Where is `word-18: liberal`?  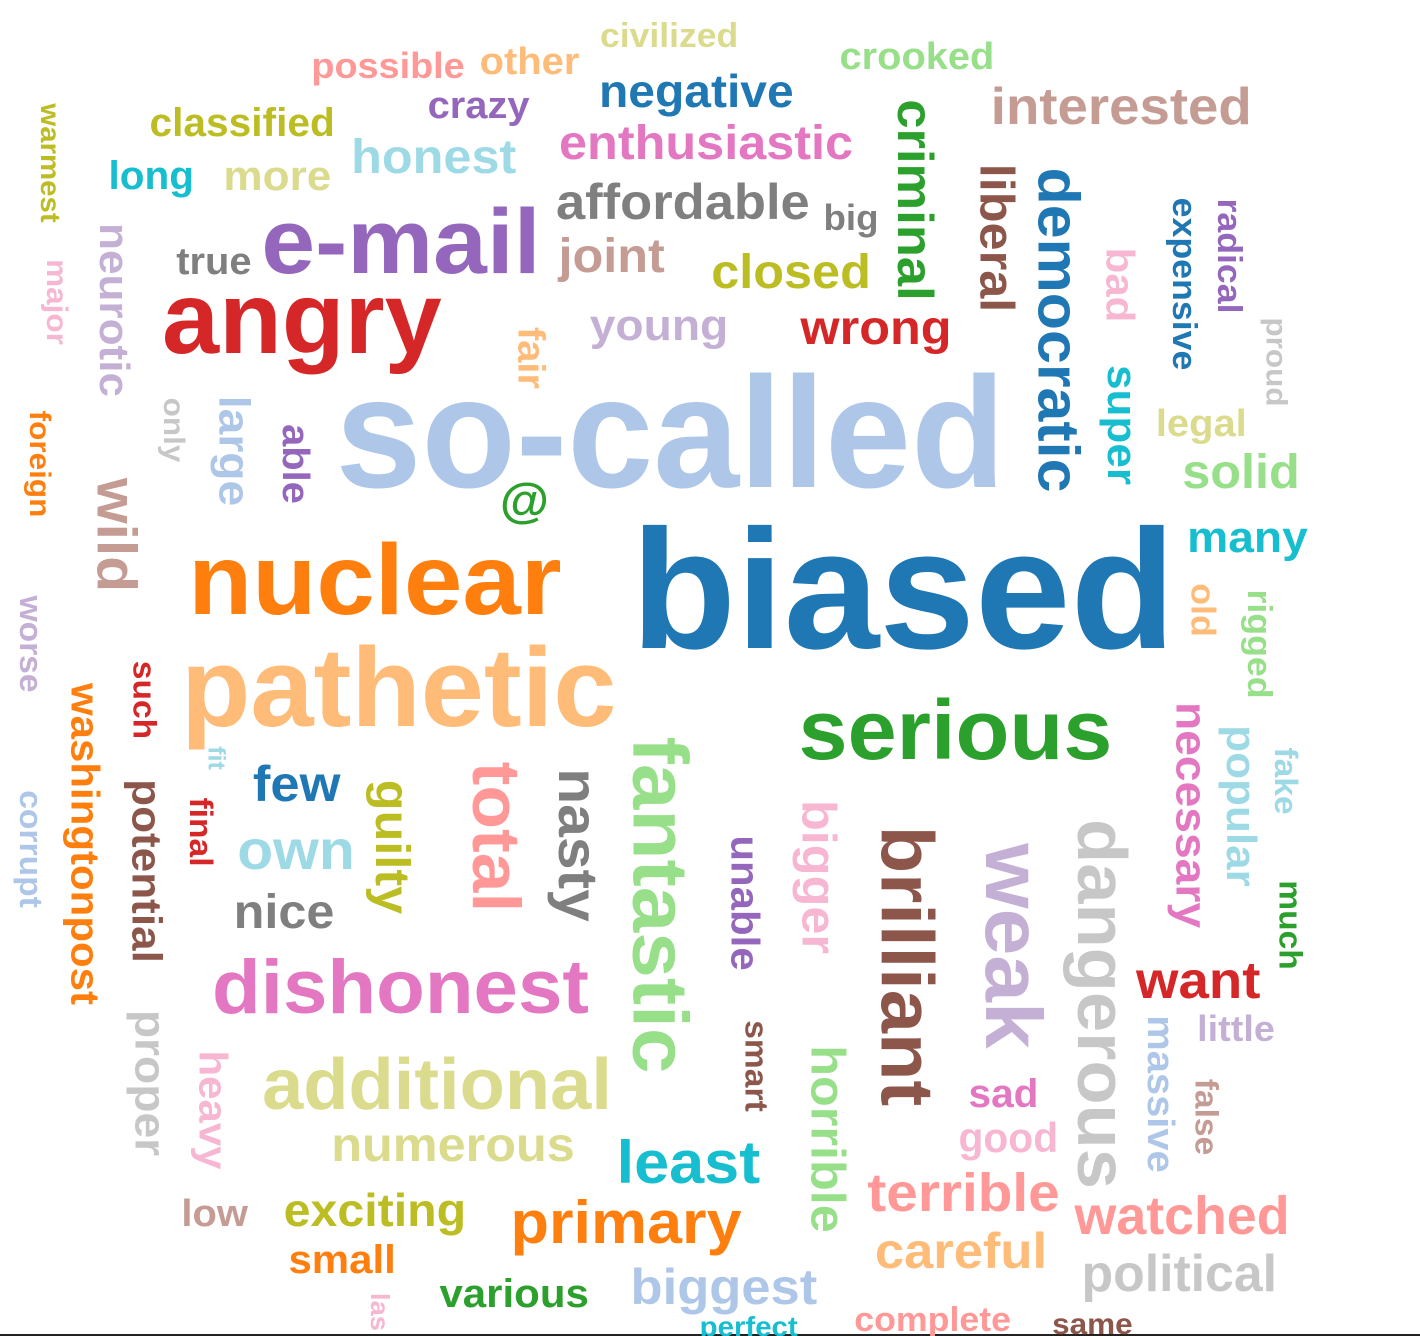 word-18: liberal is located at coordinates (996, 238).